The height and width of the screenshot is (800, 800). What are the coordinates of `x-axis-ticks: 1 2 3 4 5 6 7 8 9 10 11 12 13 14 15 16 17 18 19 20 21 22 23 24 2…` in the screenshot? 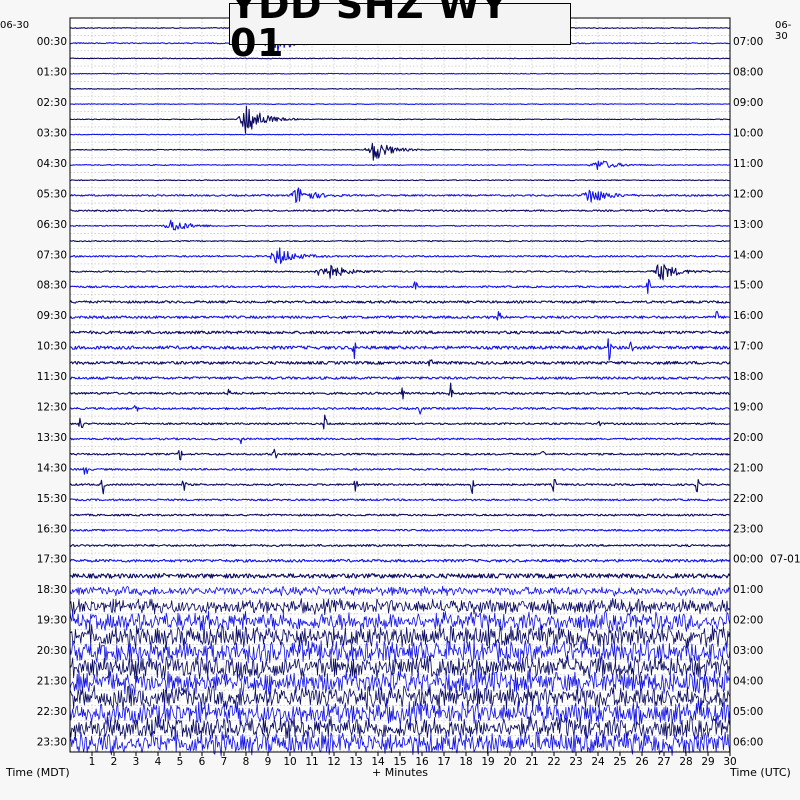 It's located at (413, 760).